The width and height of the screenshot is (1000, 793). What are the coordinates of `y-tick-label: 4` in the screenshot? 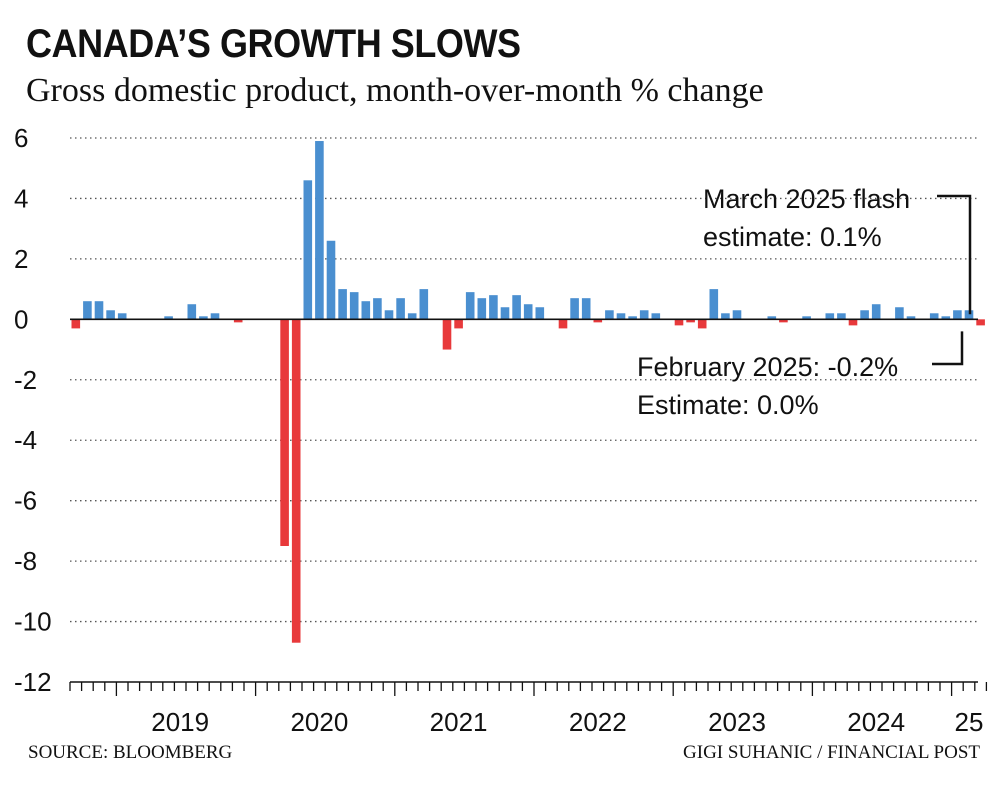 It's located at (21, 198).